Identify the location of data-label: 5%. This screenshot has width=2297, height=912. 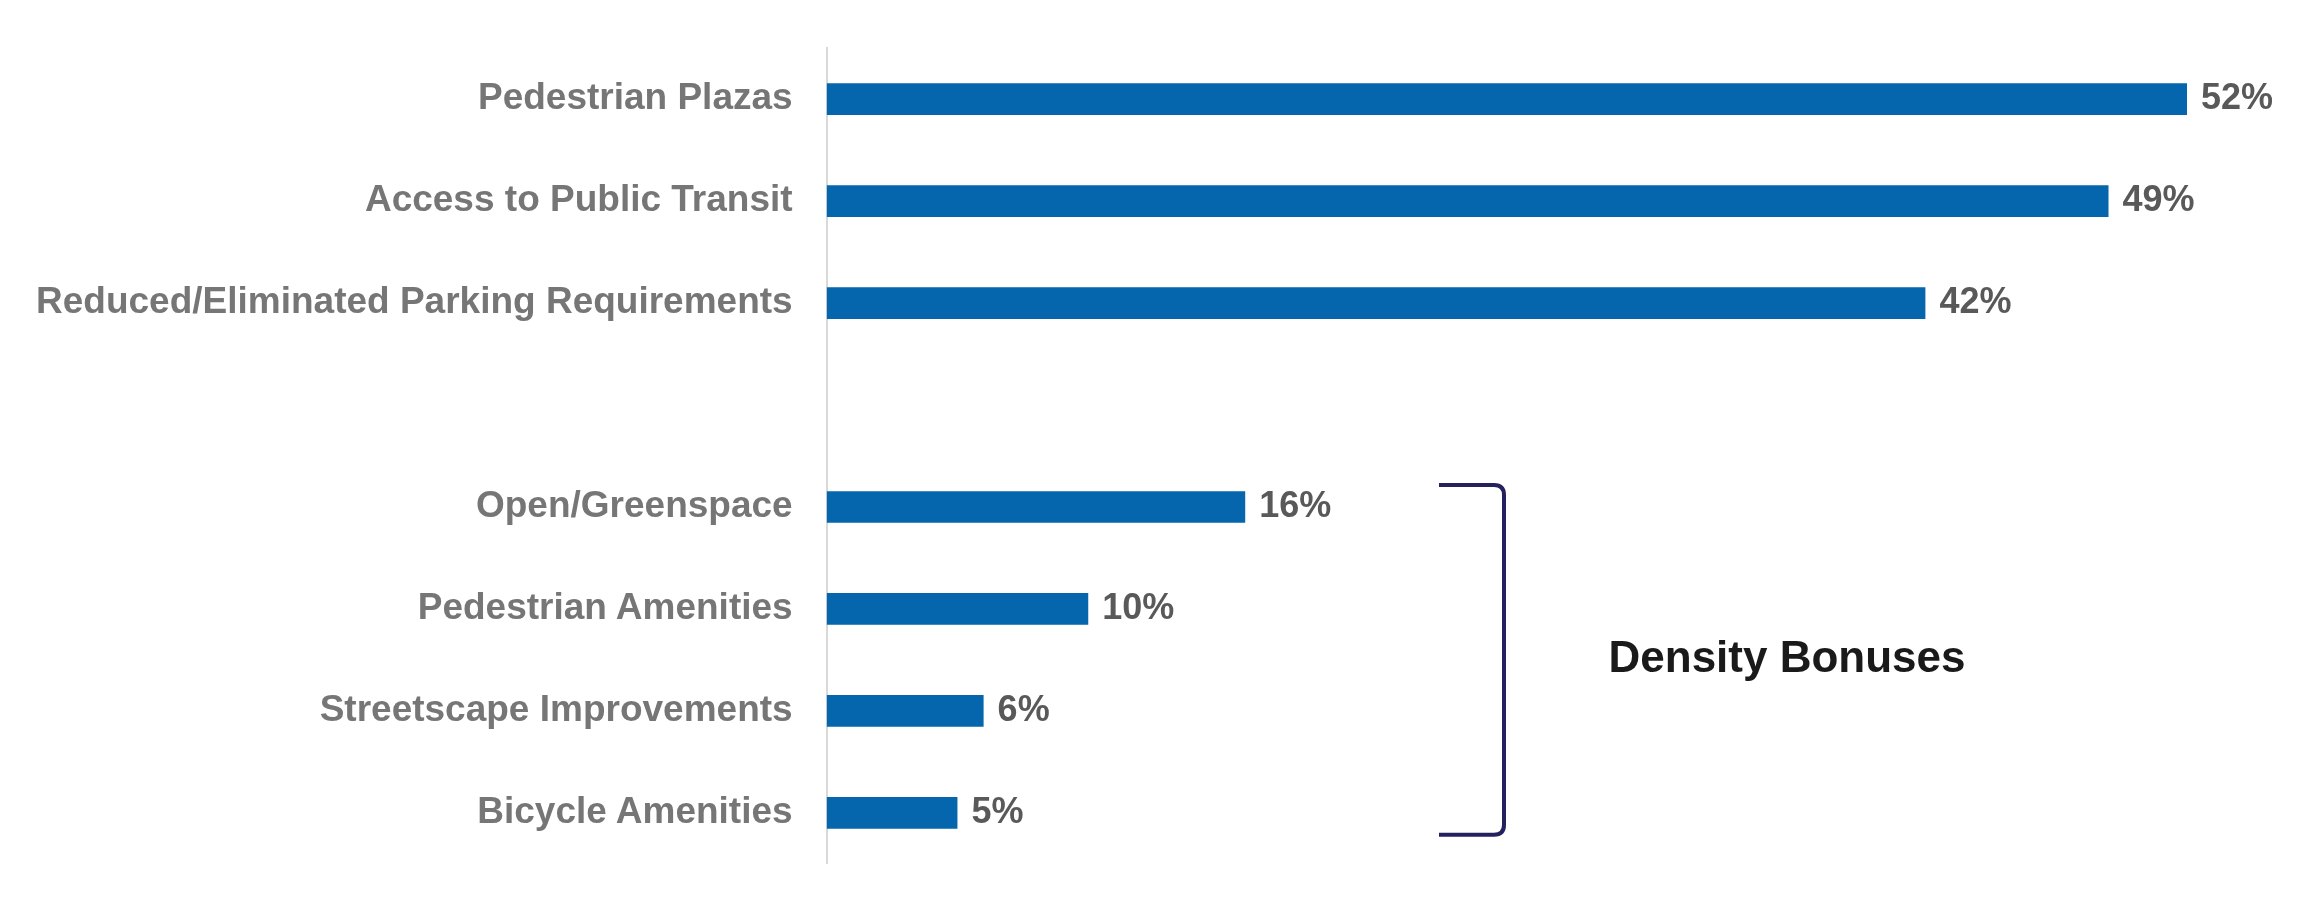
(997, 810).